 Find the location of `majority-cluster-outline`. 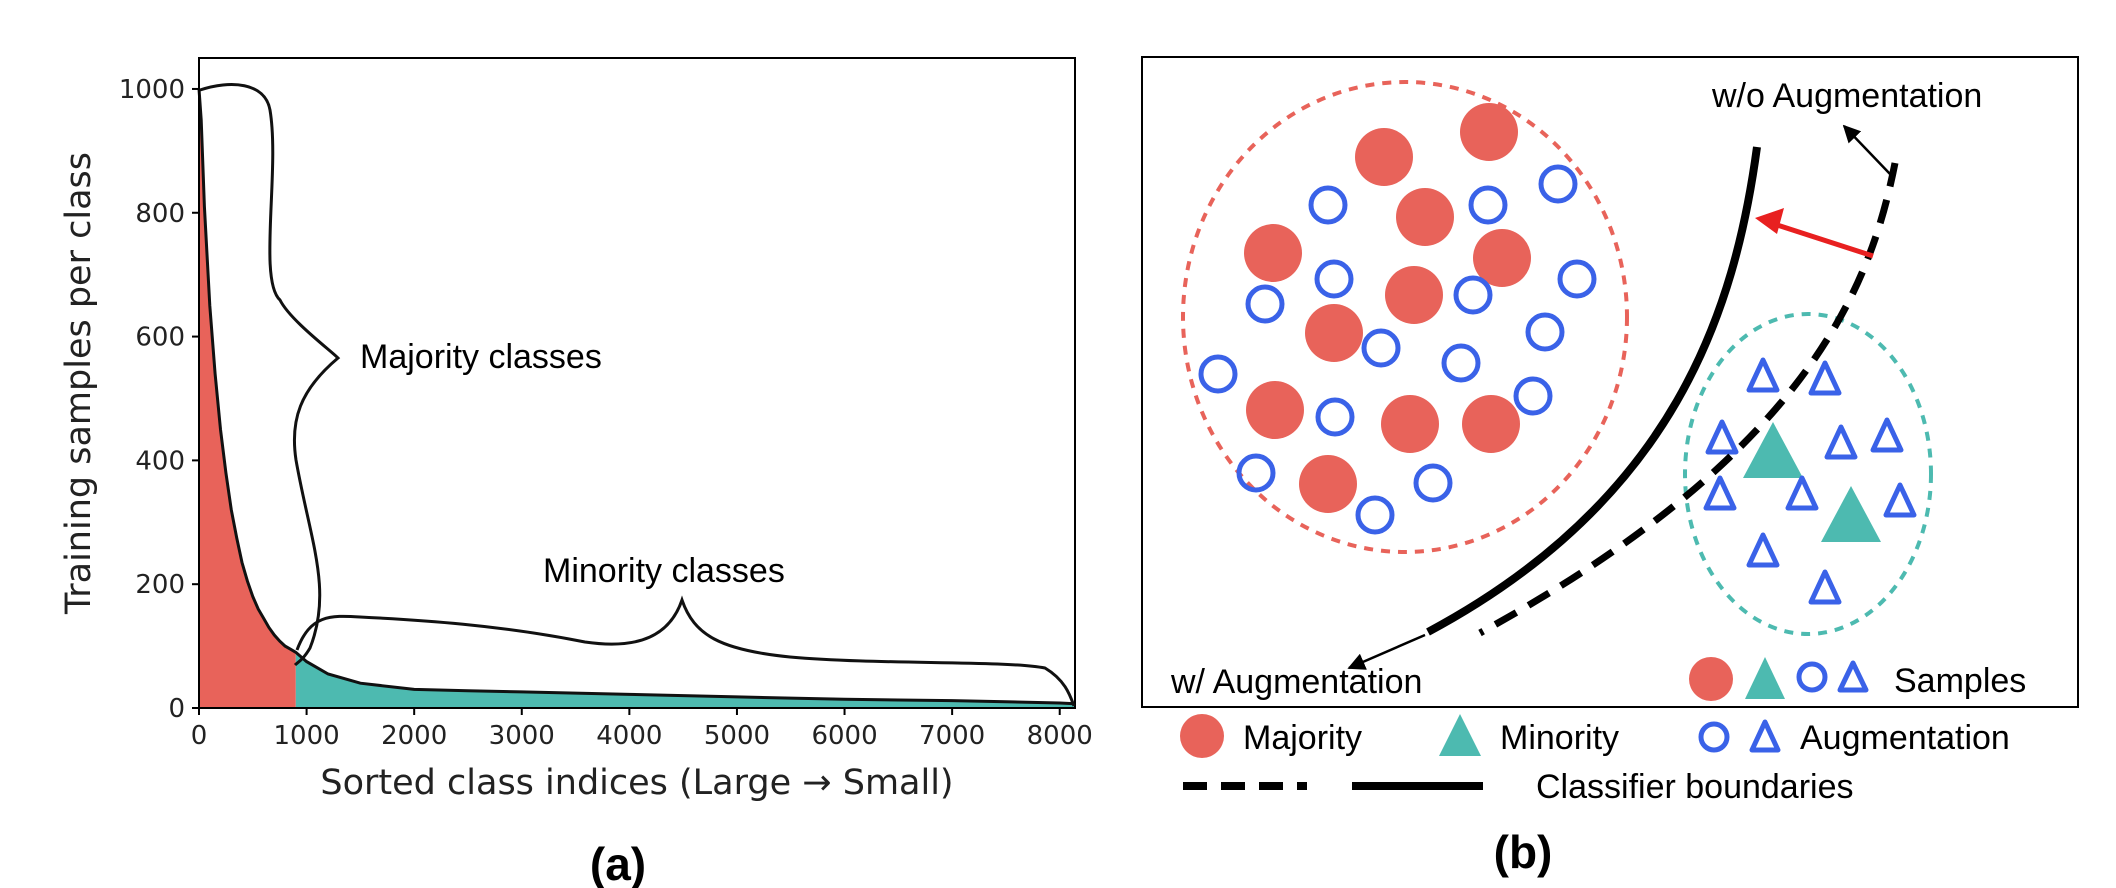

majority-cluster-outline is located at coordinates (1405, 317).